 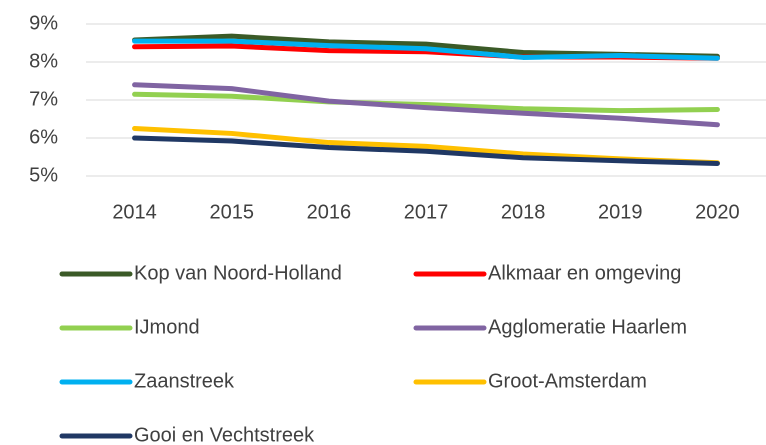 I want to click on y-tick-label: 6%, so click(x=43, y=137).